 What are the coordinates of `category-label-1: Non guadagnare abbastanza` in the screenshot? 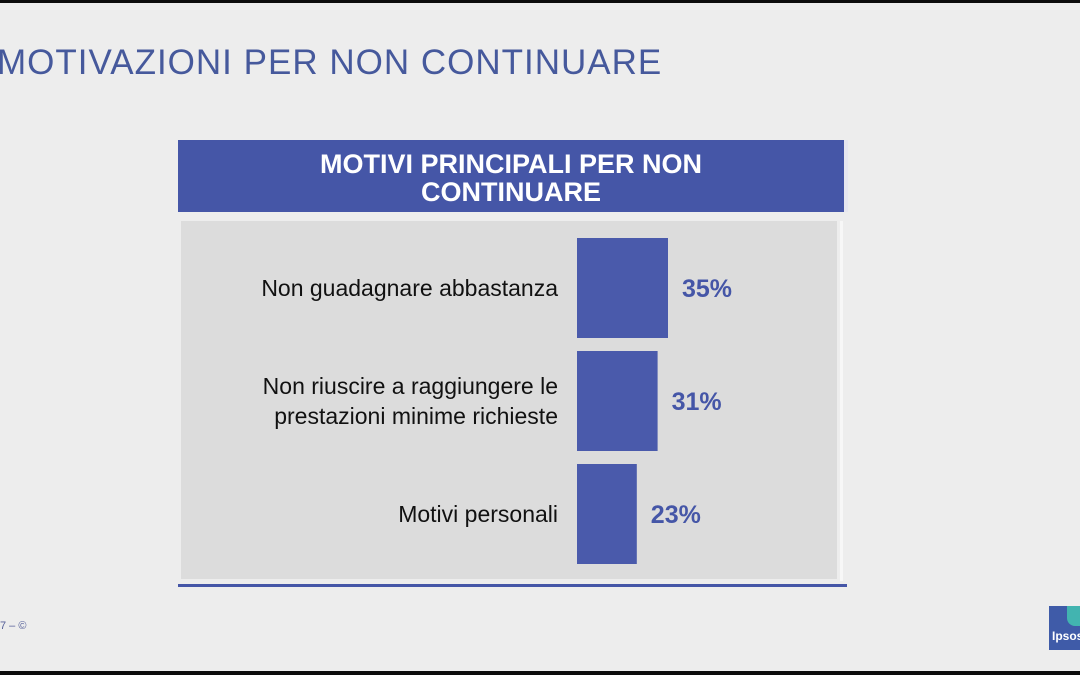 It's located at (409, 288).